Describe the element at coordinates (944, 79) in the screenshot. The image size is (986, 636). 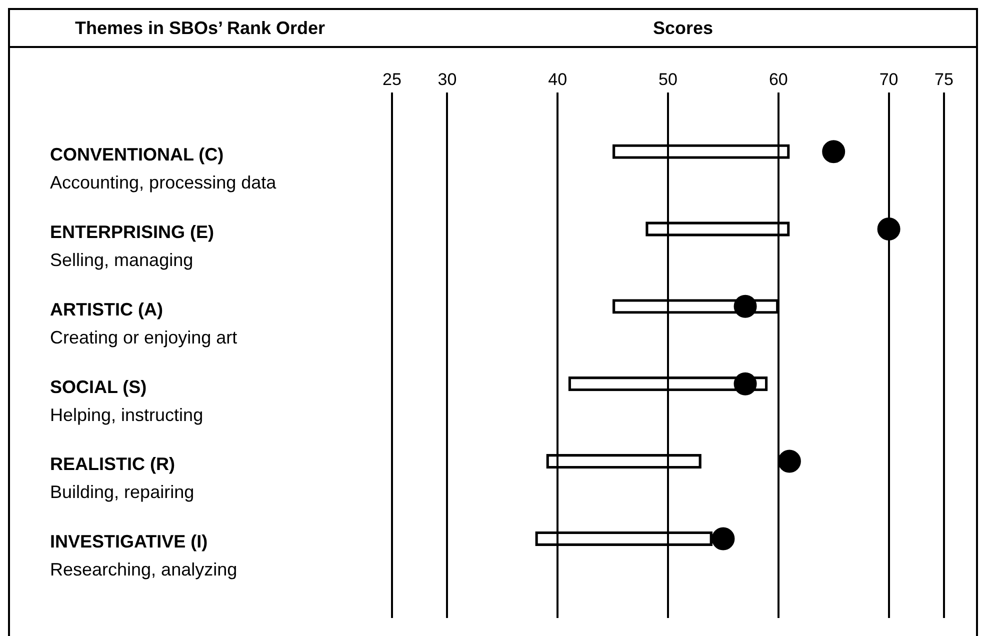
I see `x-tick-label: 75` at that location.